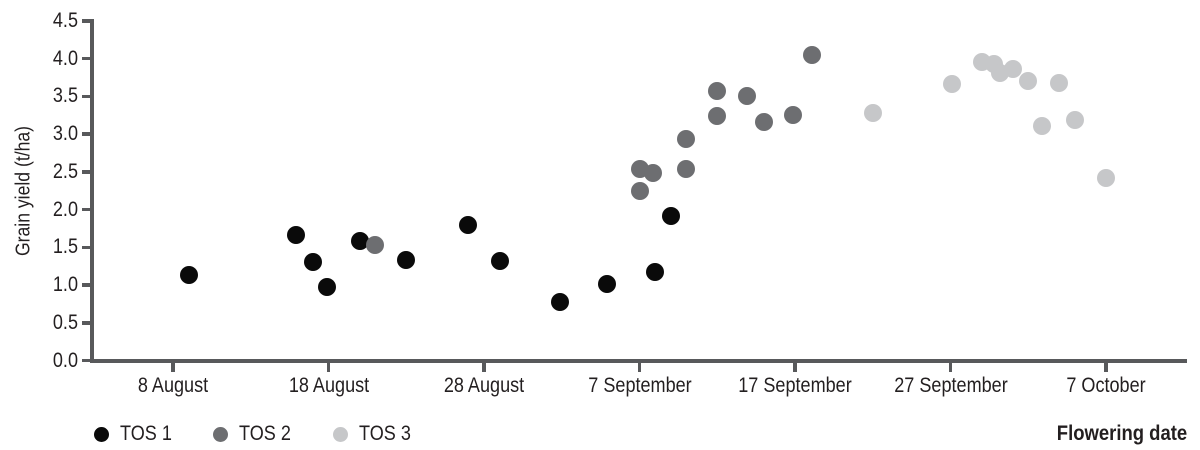 This screenshot has width=1200, height=450. I want to click on x-tick-label: 17 September, so click(795, 385).